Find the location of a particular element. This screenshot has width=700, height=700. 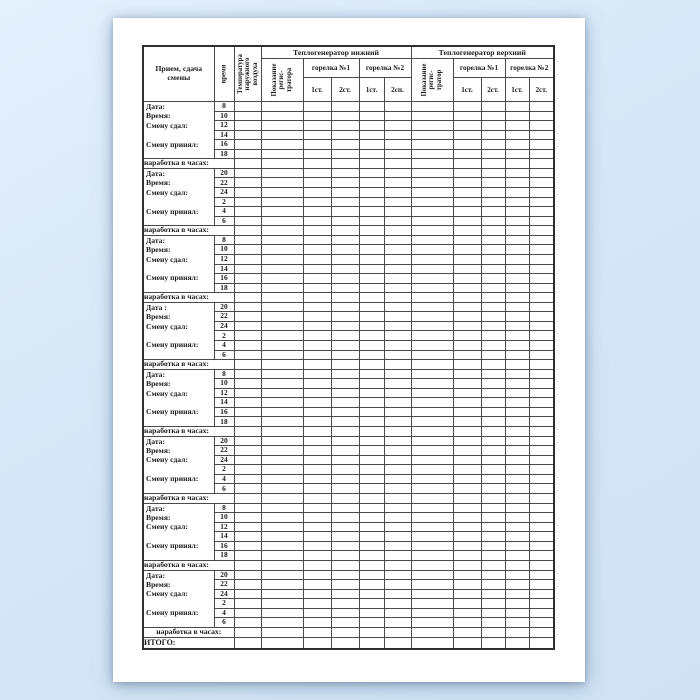

header-burner2-upper: горелка №2 is located at coordinates (529, 68).